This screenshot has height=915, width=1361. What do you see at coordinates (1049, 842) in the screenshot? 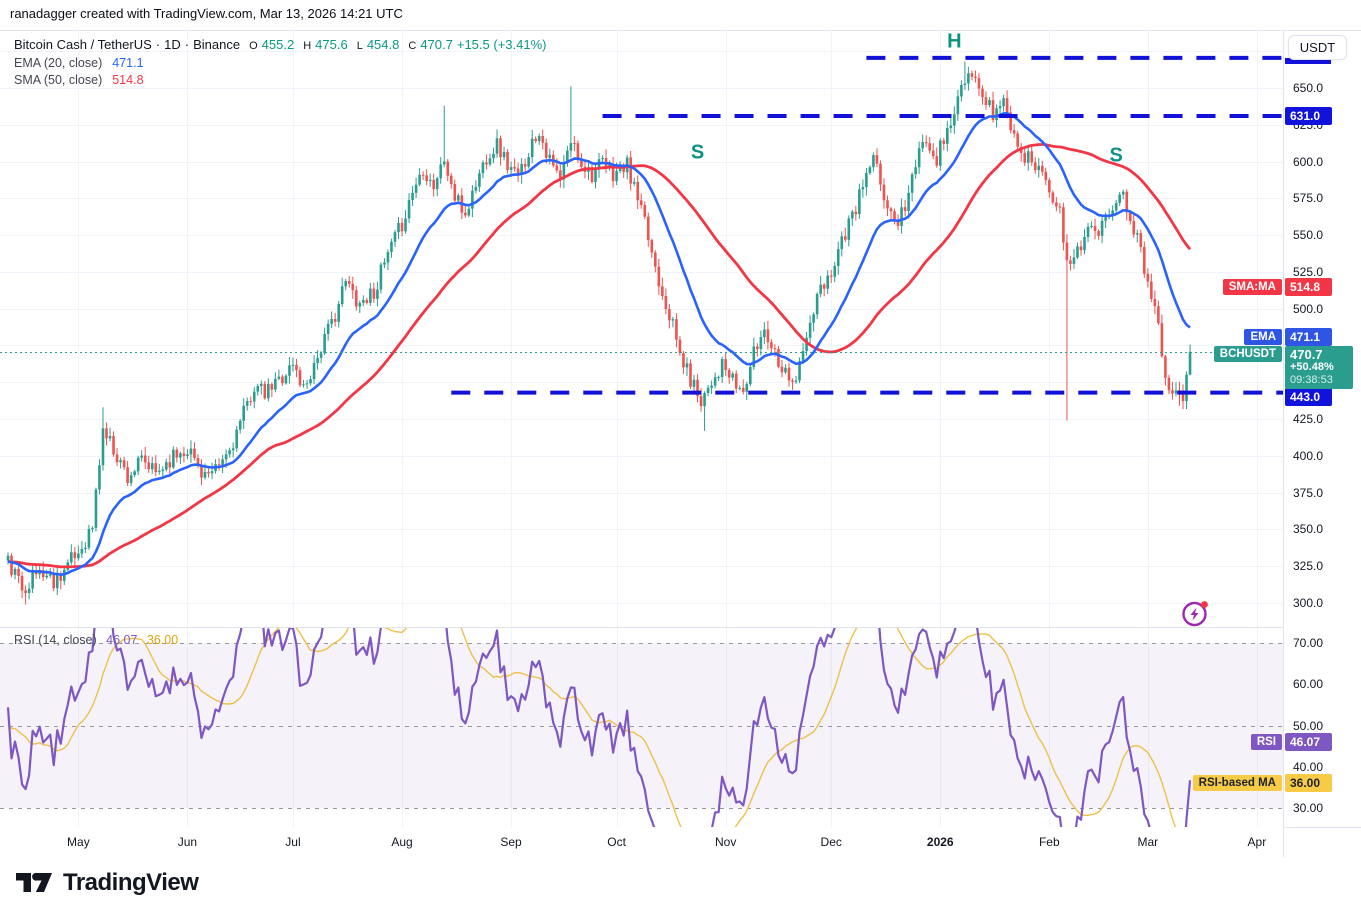
I see `time-axis-month-label: Feb` at bounding box center [1049, 842].